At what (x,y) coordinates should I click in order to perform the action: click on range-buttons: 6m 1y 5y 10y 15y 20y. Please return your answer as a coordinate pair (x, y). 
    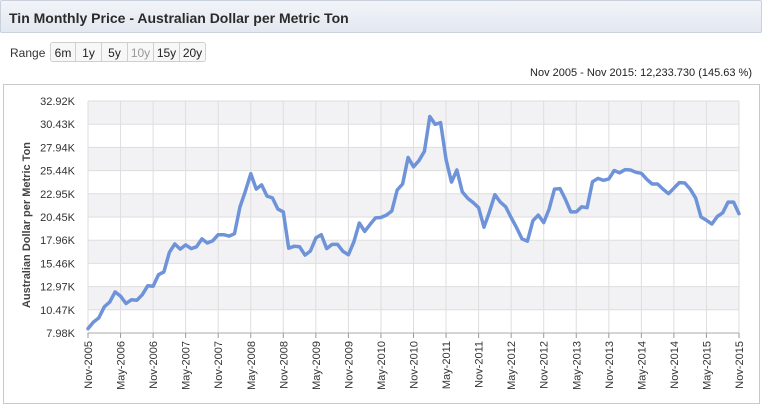
    Looking at the image, I should click on (128, 52).